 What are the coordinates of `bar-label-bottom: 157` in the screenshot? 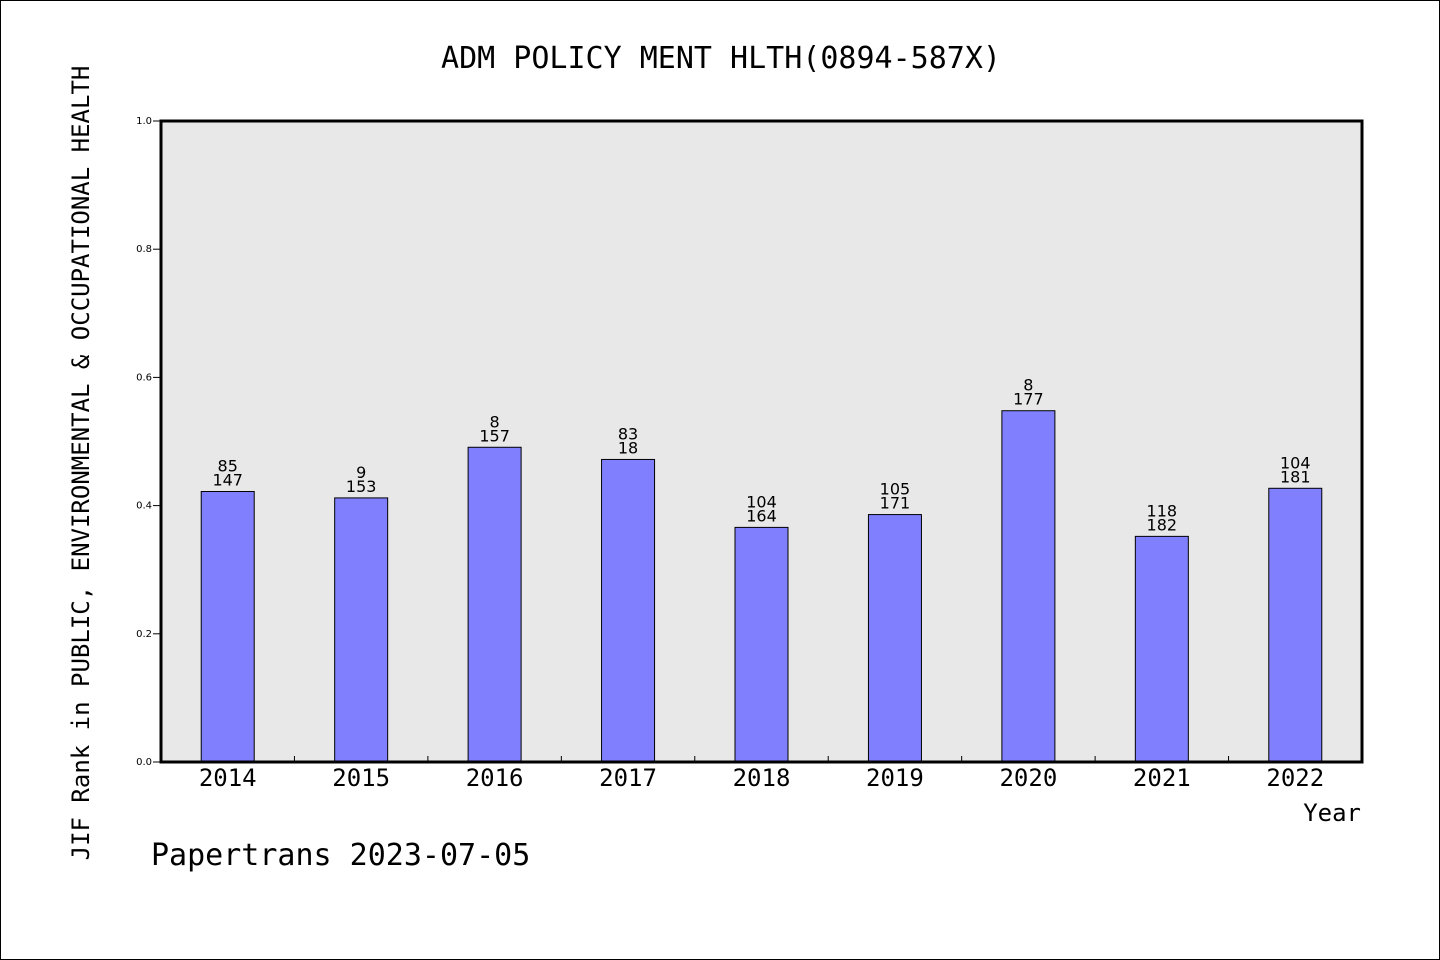 It's located at (494, 435).